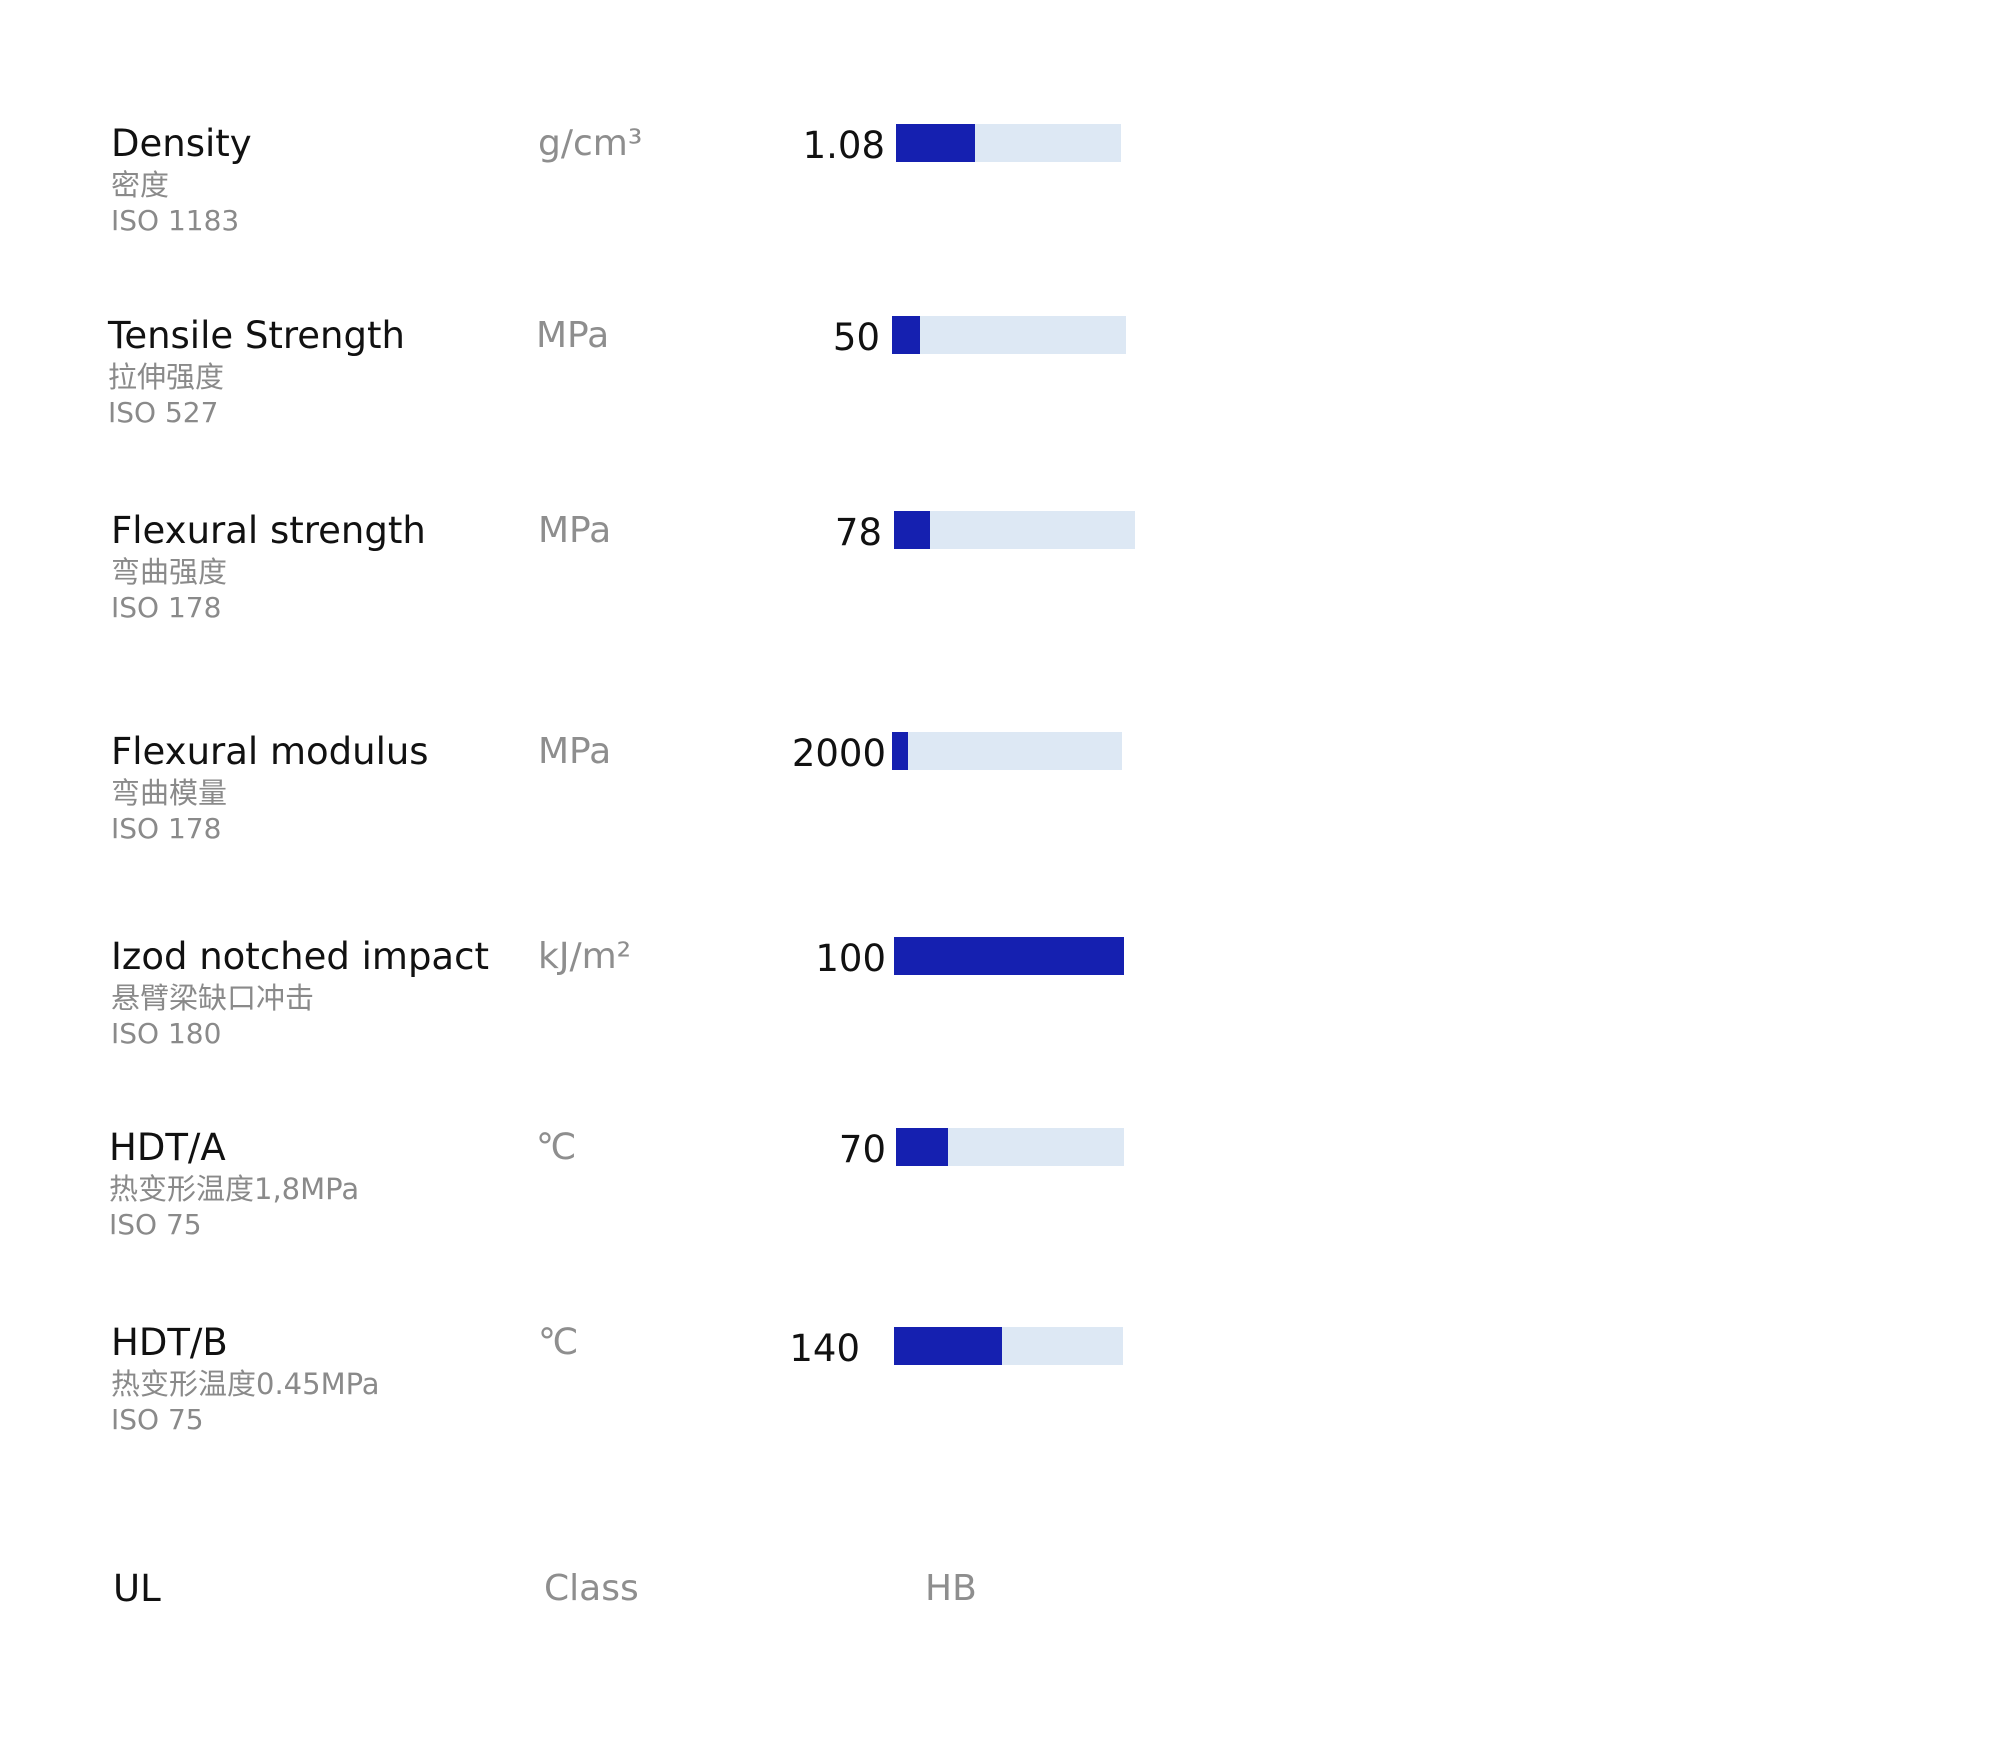 This screenshot has height=1737, width=2000. I want to click on property-value: 140, so click(824, 1348).